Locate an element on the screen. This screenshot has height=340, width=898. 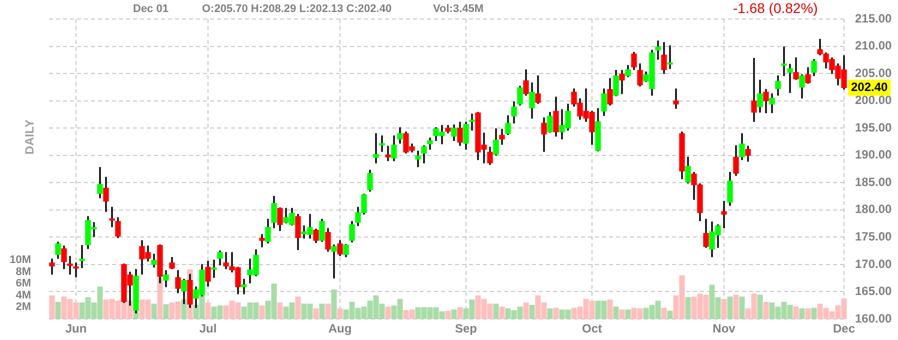
y2-tick-label: 10M is located at coordinates (20, 260).